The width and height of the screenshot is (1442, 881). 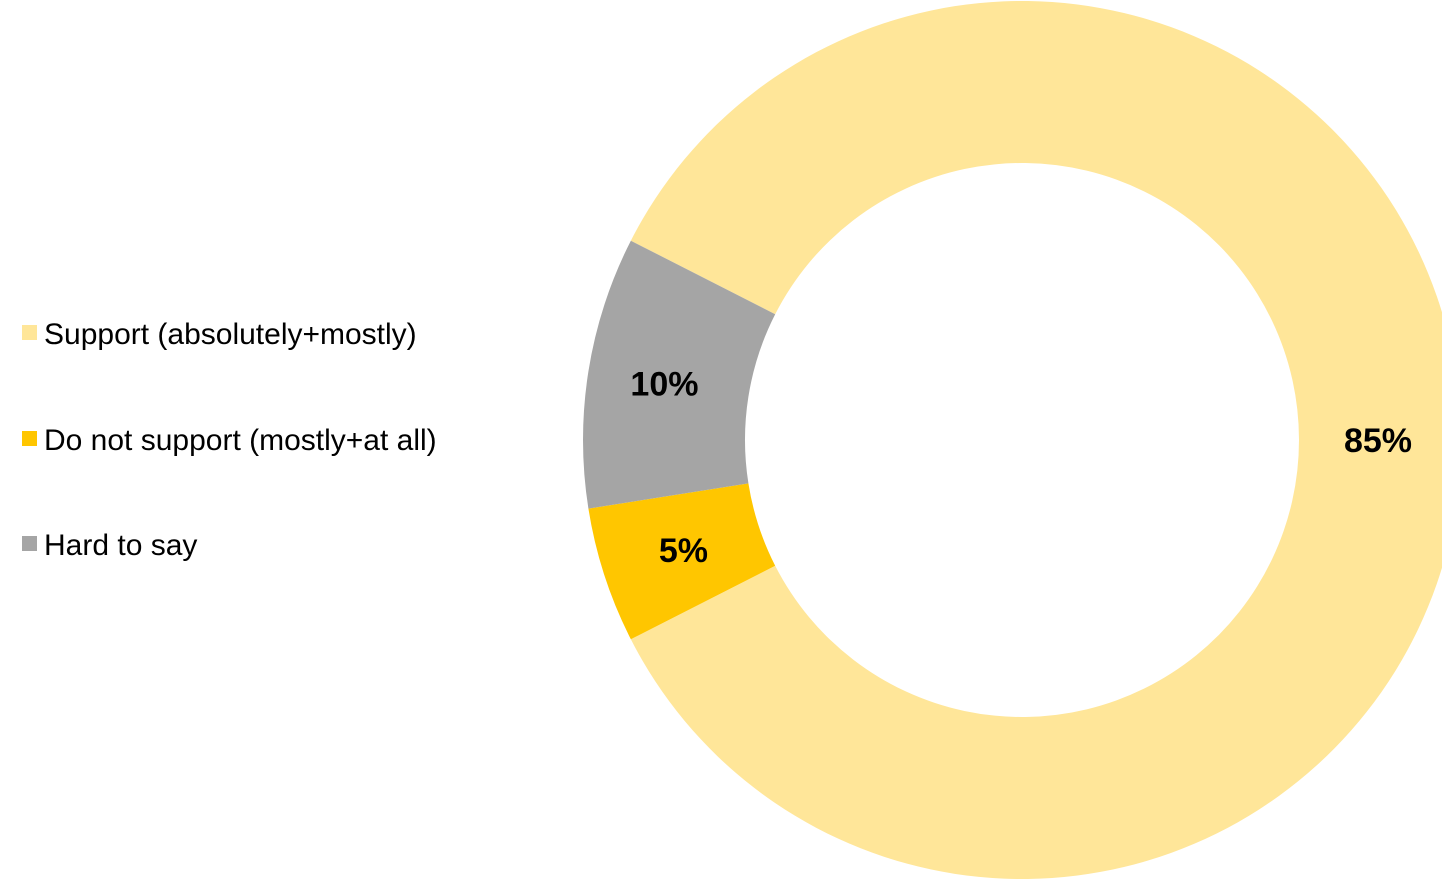 What do you see at coordinates (29, 438) in the screenshot?
I see `legend-swatch-do-not-support` at bounding box center [29, 438].